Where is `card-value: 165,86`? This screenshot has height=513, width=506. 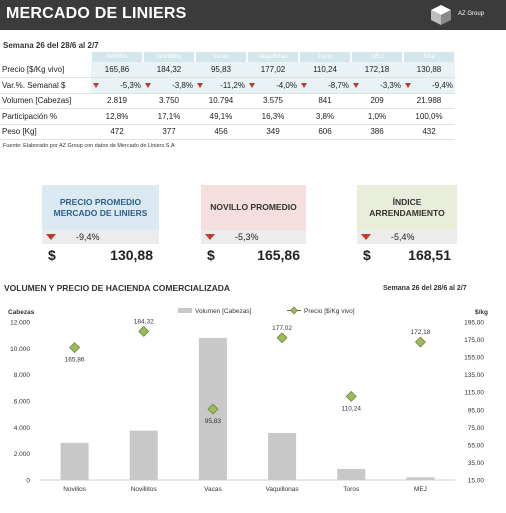
card-value: 165,86 is located at coordinates (278, 255).